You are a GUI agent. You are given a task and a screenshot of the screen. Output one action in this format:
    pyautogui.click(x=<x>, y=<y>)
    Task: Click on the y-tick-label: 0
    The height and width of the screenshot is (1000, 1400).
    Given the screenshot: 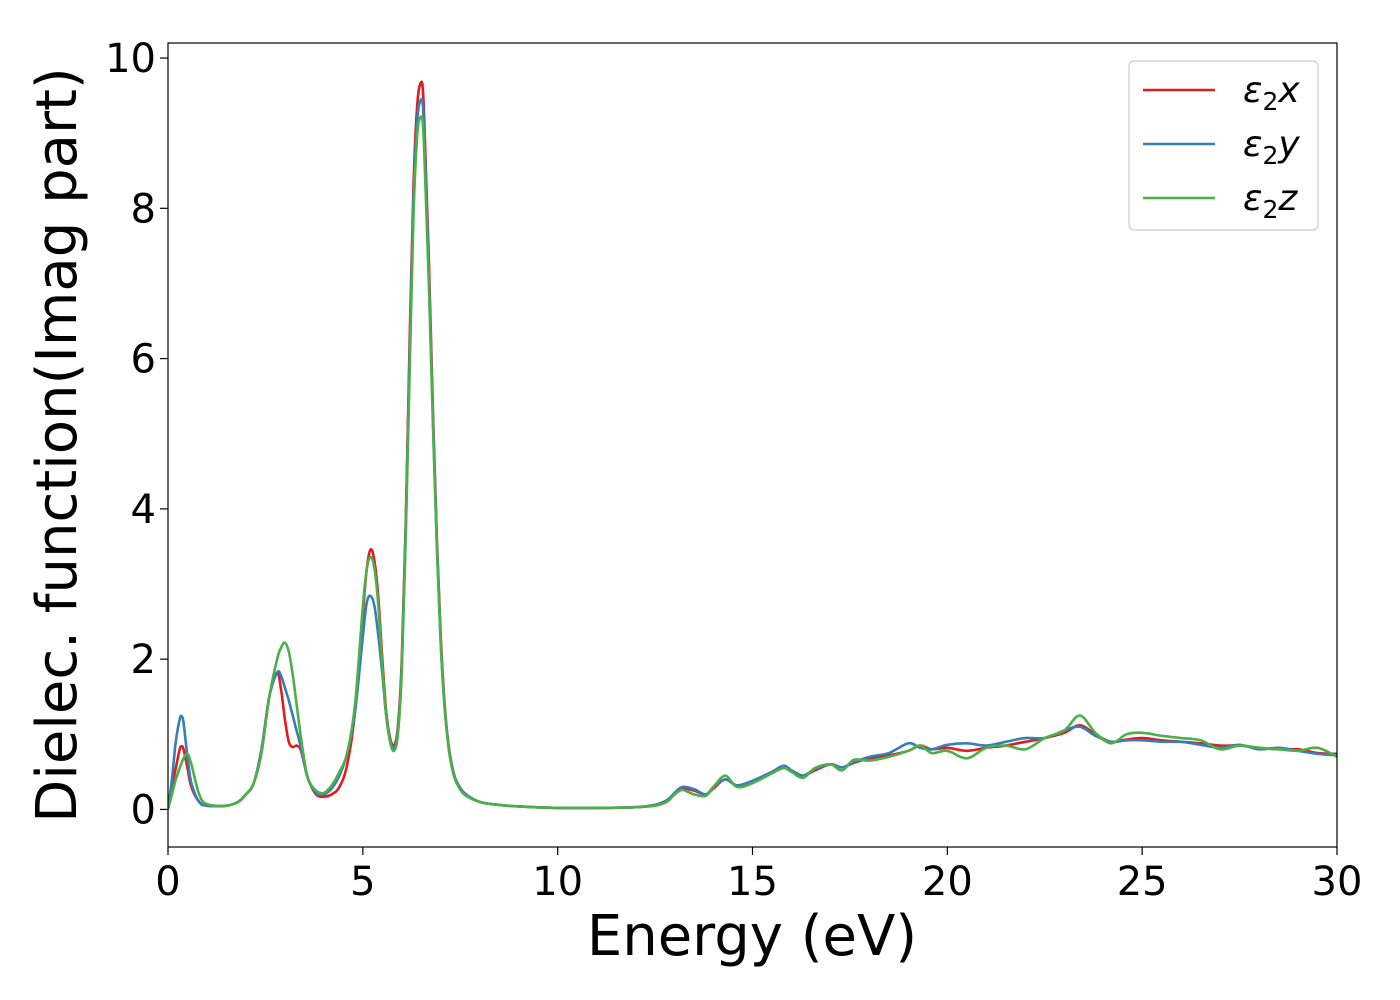 What is the action you would take?
    pyautogui.click(x=143, y=810)
    